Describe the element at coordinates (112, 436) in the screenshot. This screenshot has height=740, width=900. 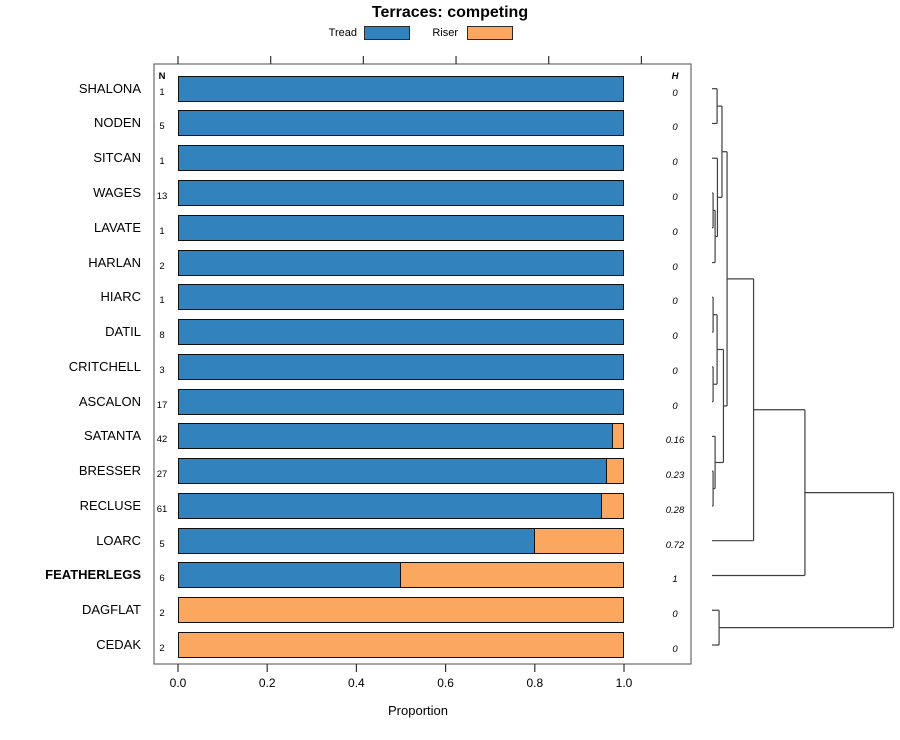
I see `category-label: SATANTA` at that location.